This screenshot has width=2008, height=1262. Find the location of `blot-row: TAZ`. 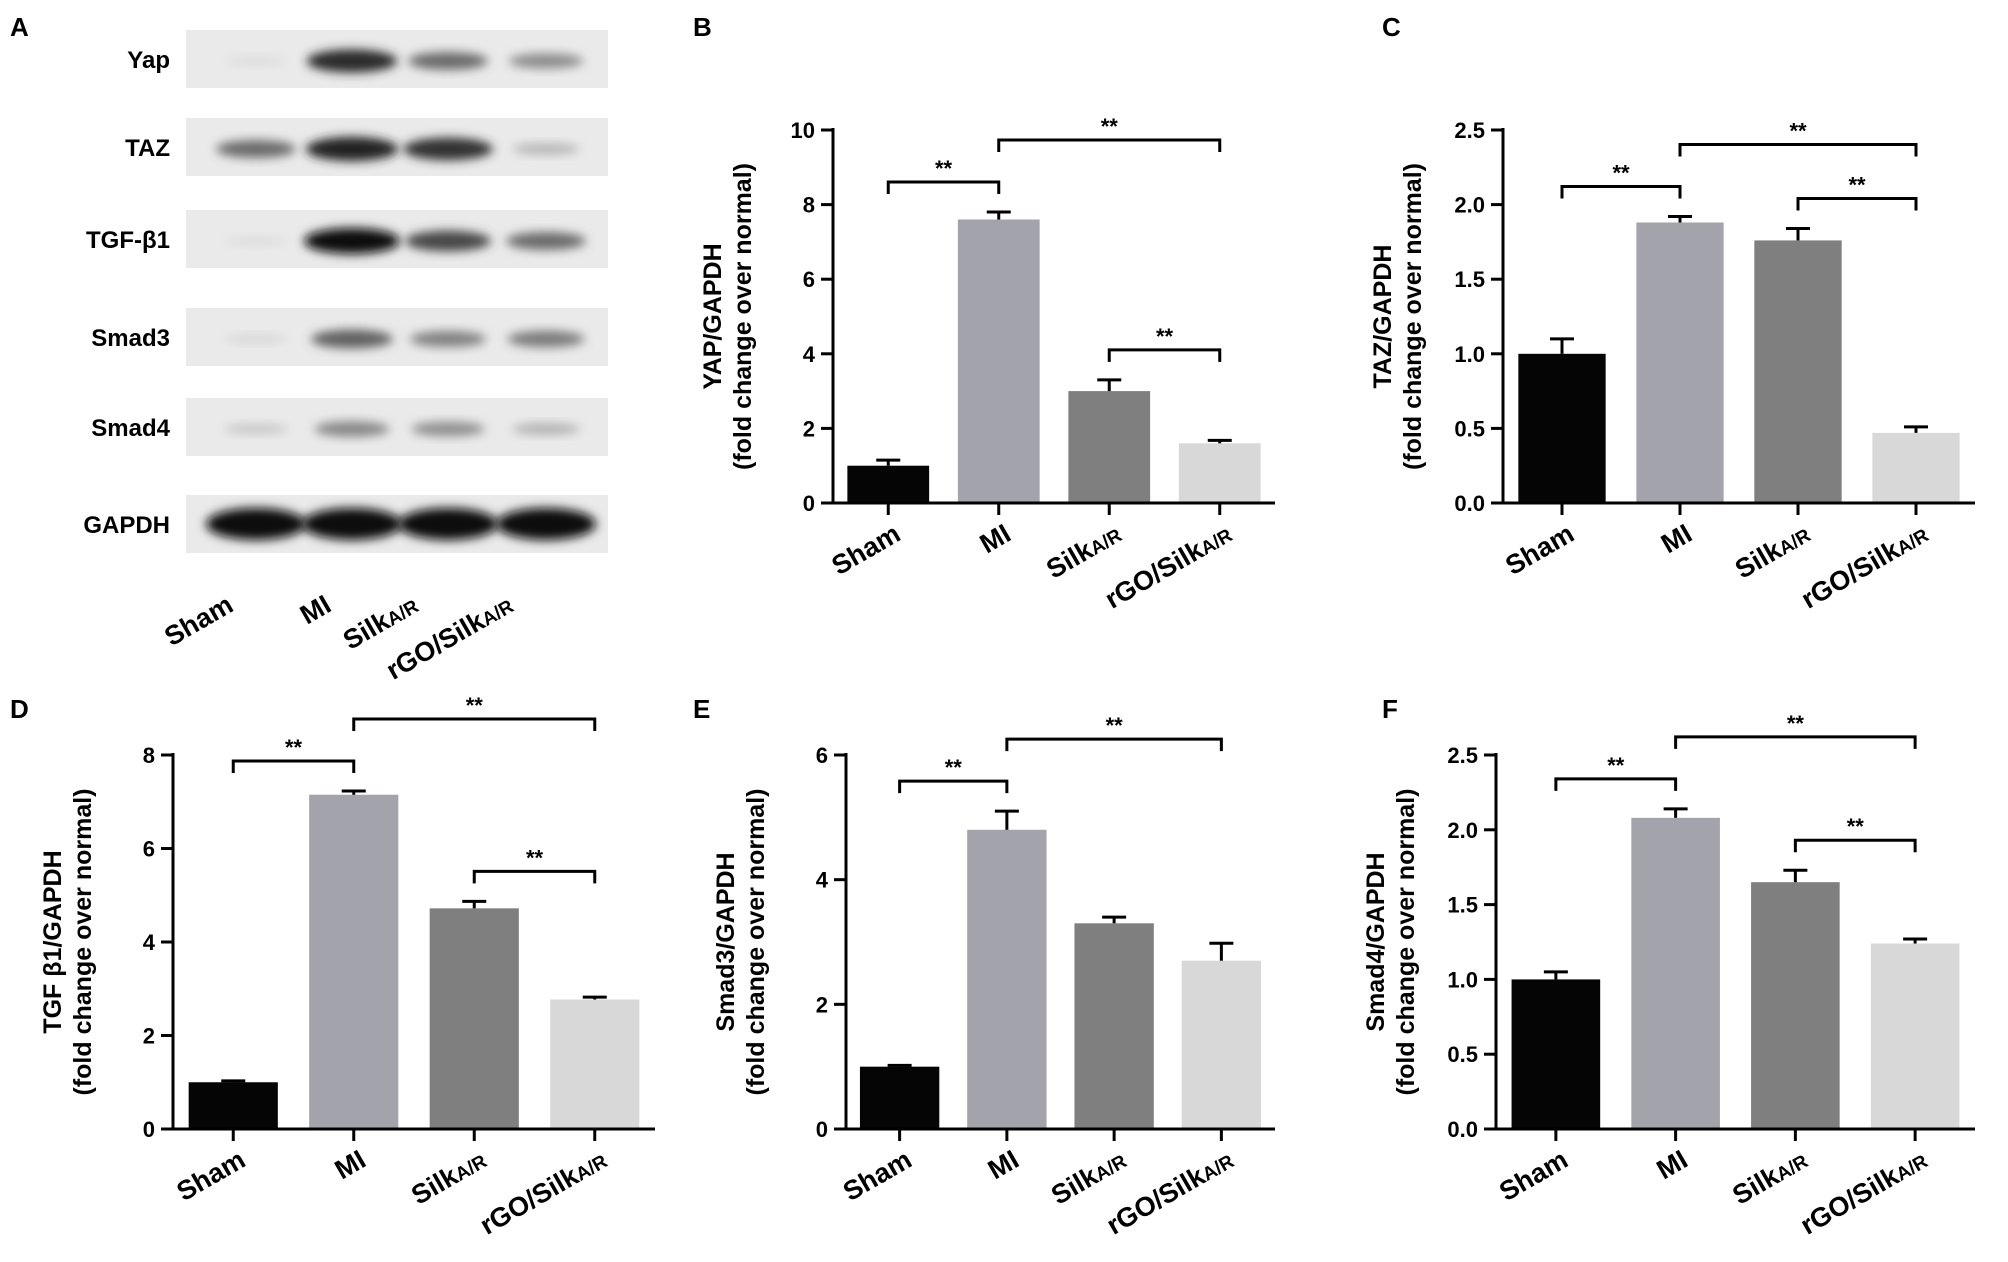

blot-row: TAZ is located at coordinates (366, 147).